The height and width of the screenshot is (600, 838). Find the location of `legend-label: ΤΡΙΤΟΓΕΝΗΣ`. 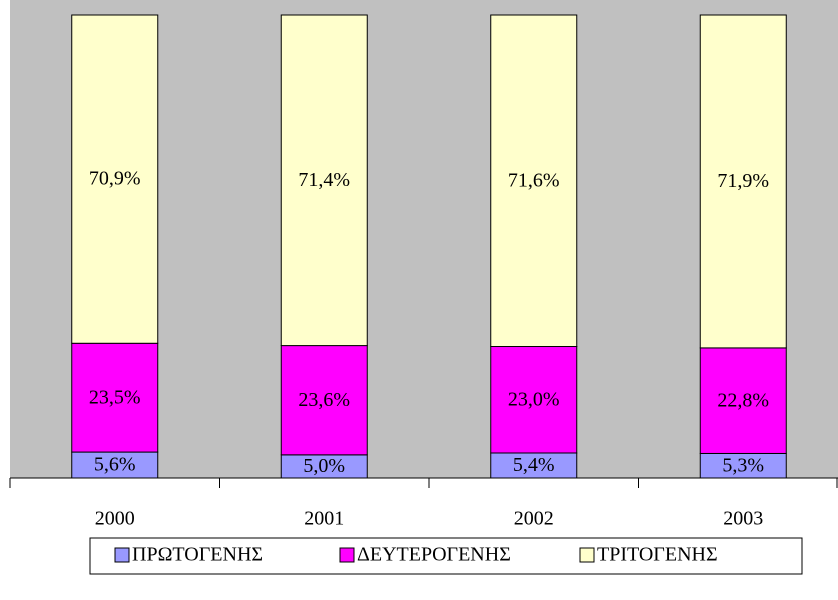

legend-label: ΤΡΙΤΟΓΕΝΗΣ is located at coordinates (657, 555).